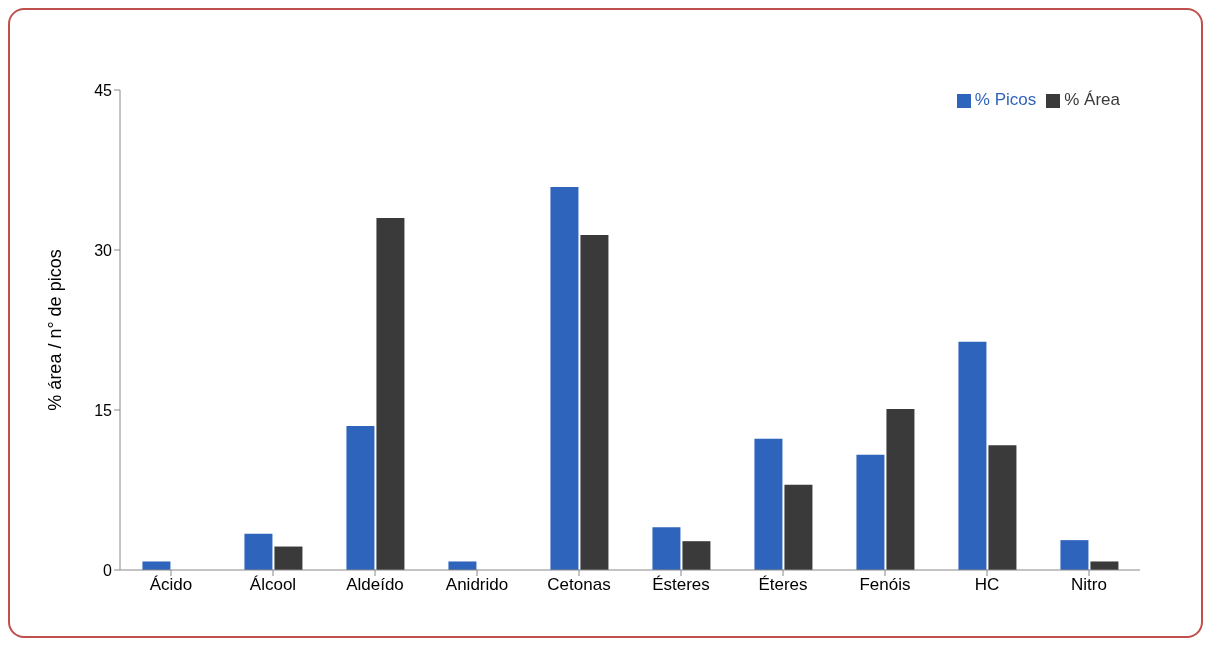 This screenshot has height=656, width=1219. Describe the element at coordinates (171, 585) in the screenshot. I see `x-tick-label: Ácido` at that location.